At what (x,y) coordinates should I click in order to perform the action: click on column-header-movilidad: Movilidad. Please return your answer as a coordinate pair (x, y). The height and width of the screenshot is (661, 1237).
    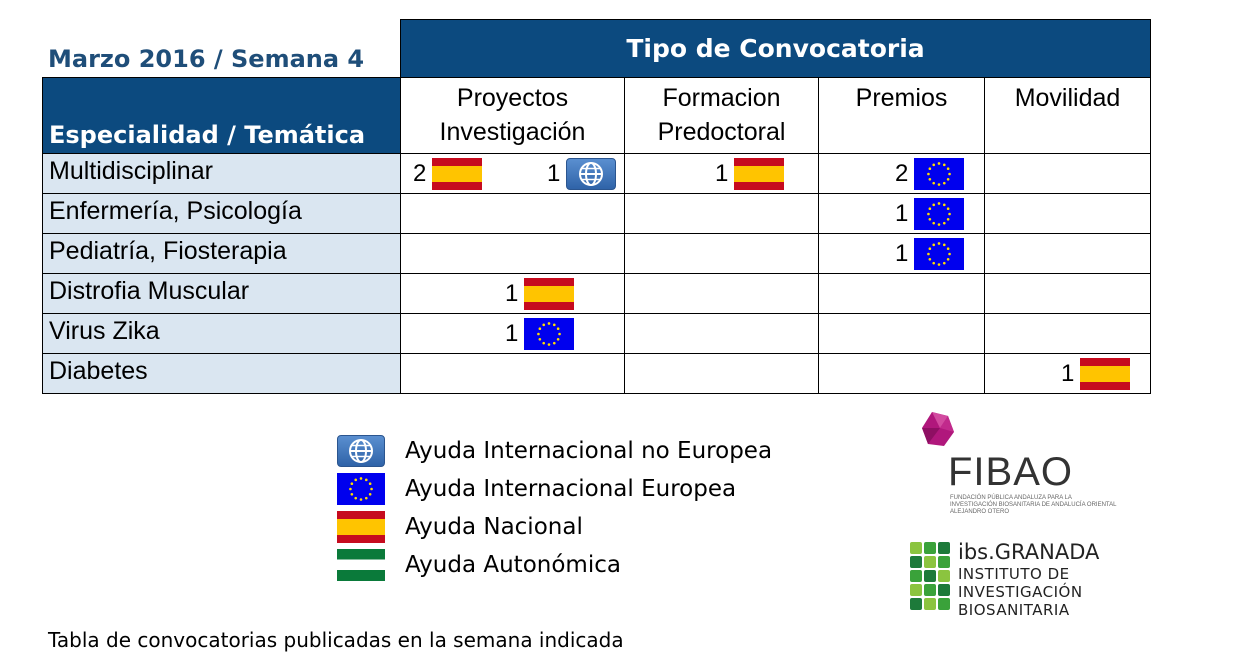
    Looking at the image, I should click on (1067, 115).